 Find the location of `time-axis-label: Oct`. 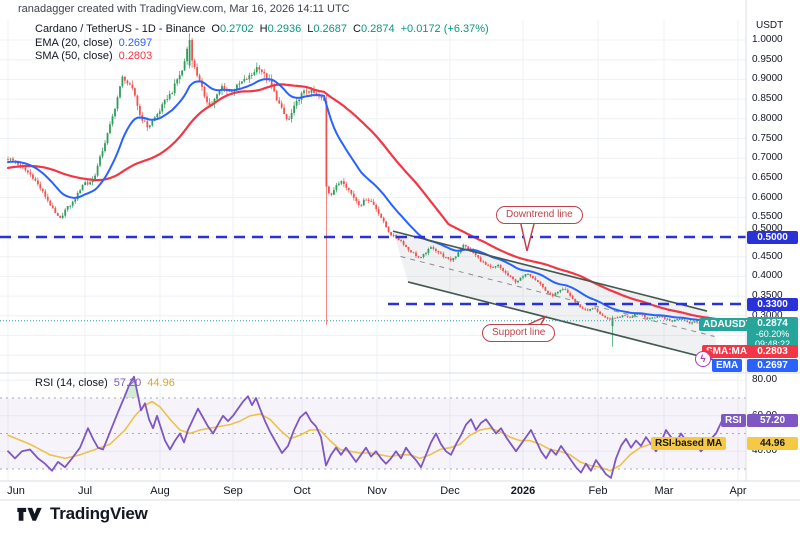

time-axis-label: Oct is located at coordinates (302, 491).